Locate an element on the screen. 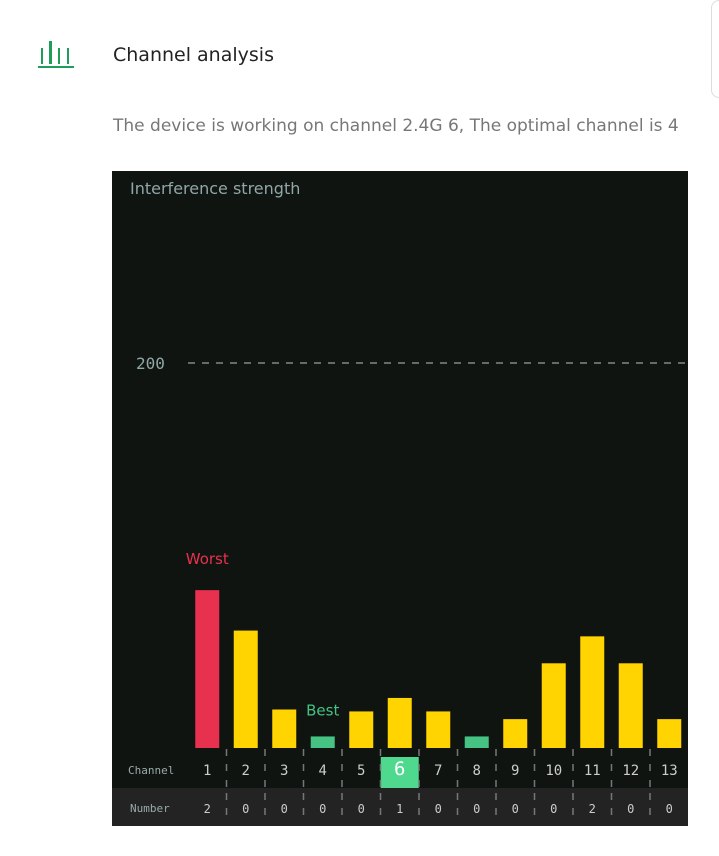 This screenshot has width=719, height=856. channel-label-4: 4 is located at coordinates (323, 771).